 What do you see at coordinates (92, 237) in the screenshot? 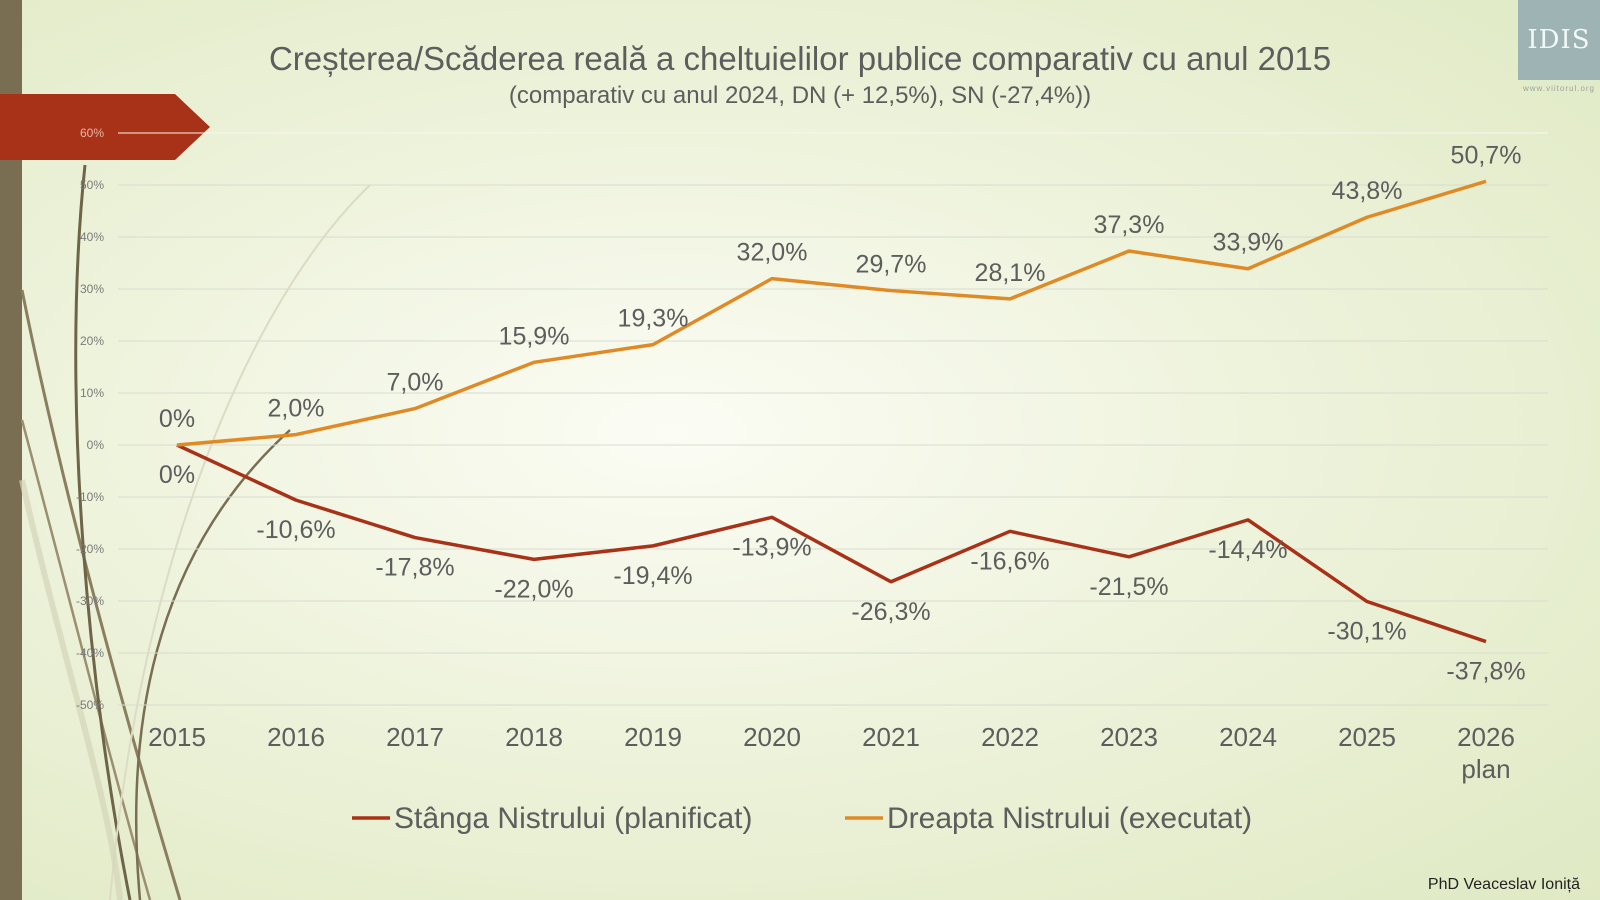
I see `y-tick-label: 40%` at bounding box center [92, 237].